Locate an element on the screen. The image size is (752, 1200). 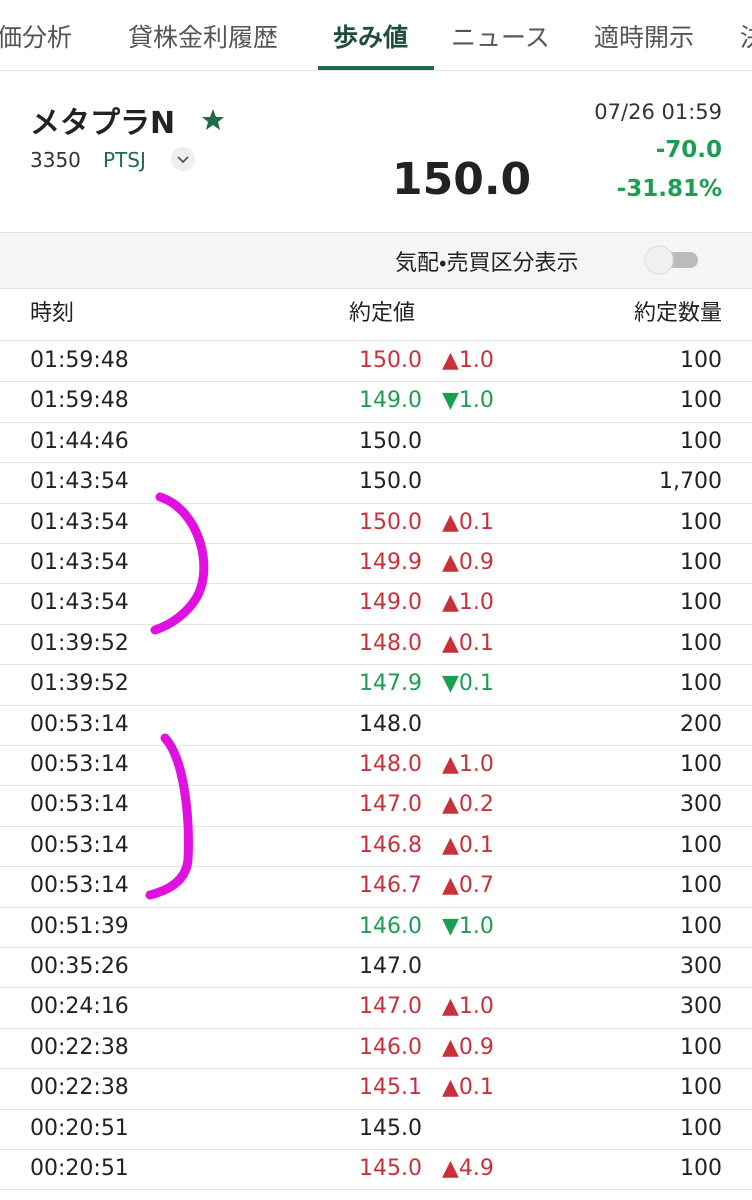
tab: 株価分析 is located at coordinates (36, 37).